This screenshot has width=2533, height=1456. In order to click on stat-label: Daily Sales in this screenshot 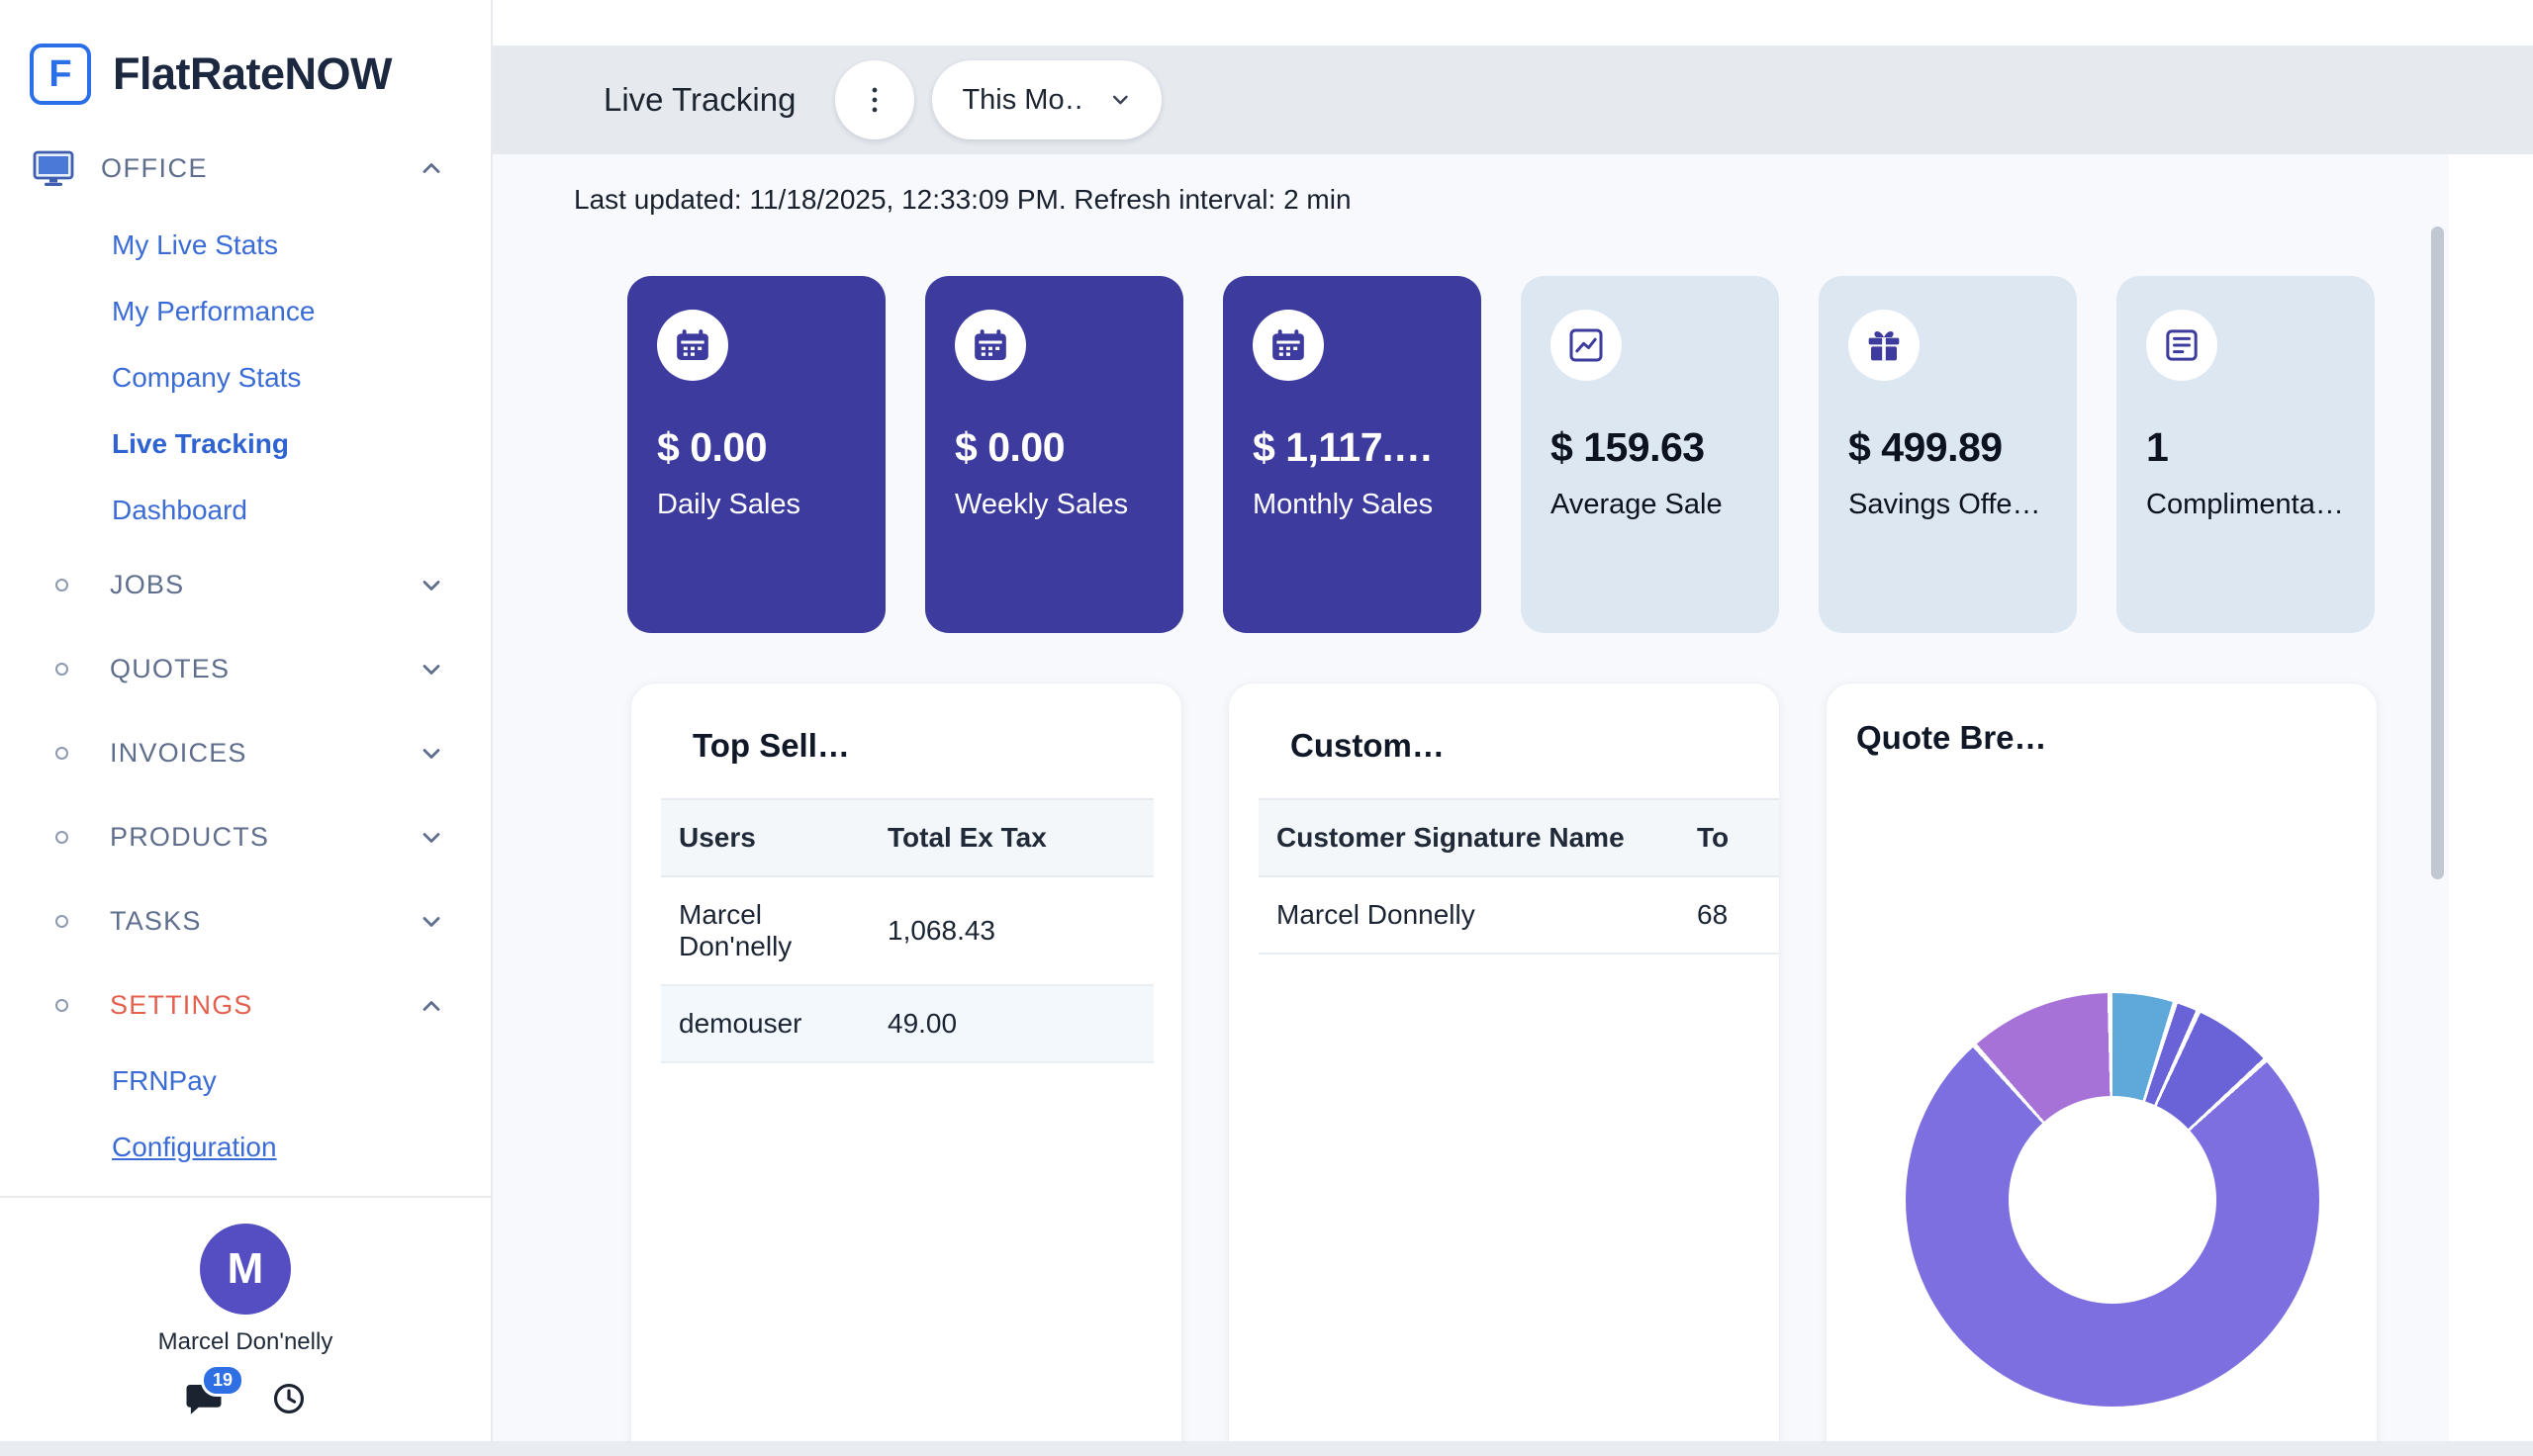, I will do `click(729, 504)`.